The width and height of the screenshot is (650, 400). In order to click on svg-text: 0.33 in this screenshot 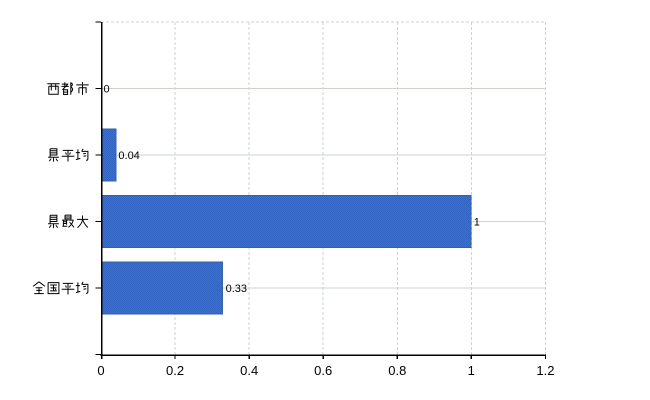, I will do `click(236, 289)`.